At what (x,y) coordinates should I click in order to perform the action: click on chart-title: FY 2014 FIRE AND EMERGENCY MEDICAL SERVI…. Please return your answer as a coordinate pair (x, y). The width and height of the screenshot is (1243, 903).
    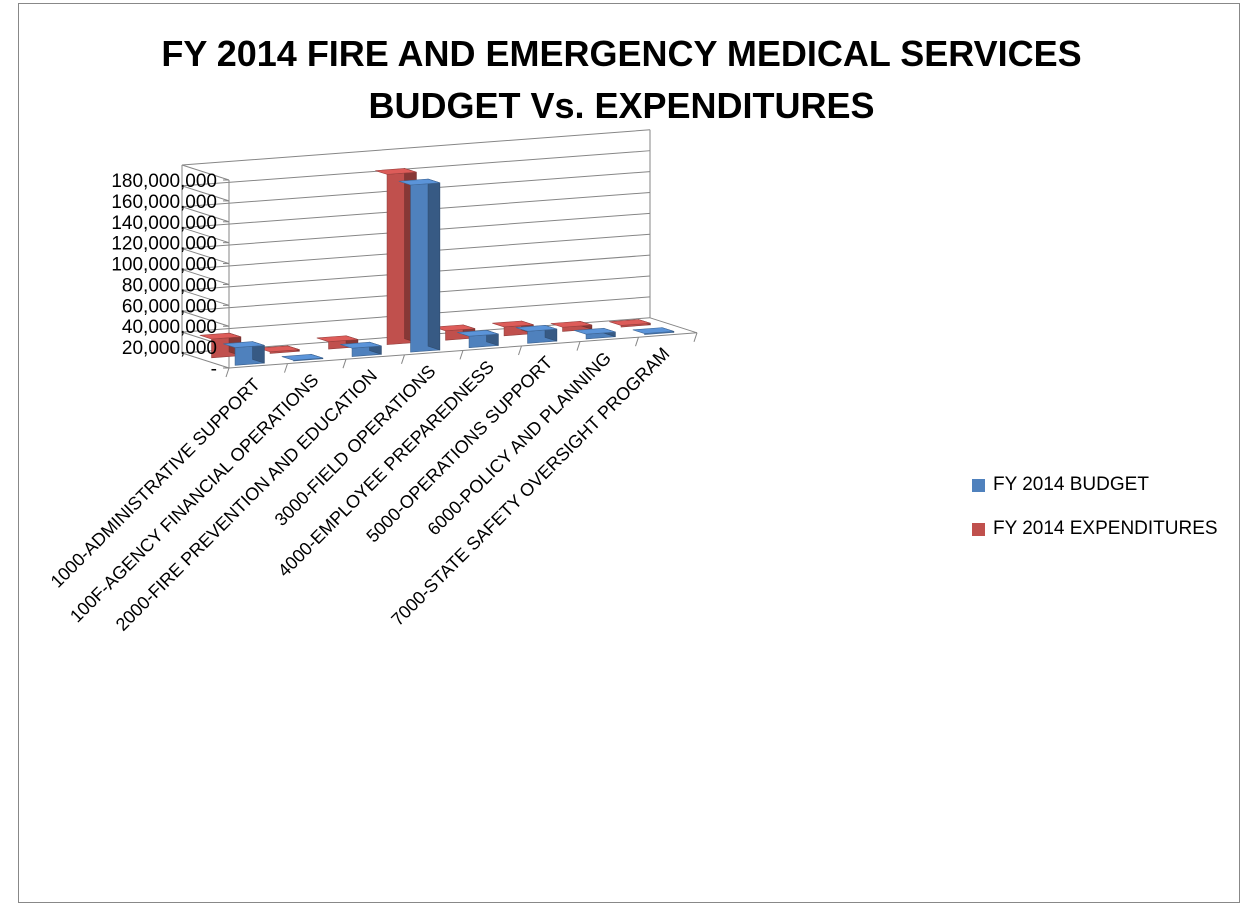
    Looking at the image, I should click on (621, 80).